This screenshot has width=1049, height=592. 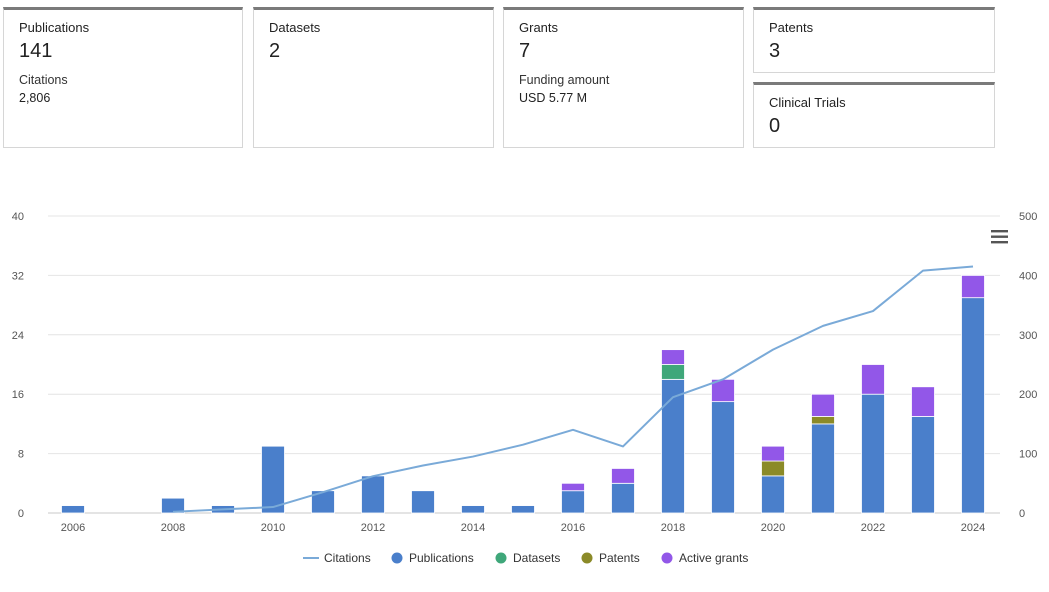 I want to click on patents-value: 3, so click(x=775, y=51).